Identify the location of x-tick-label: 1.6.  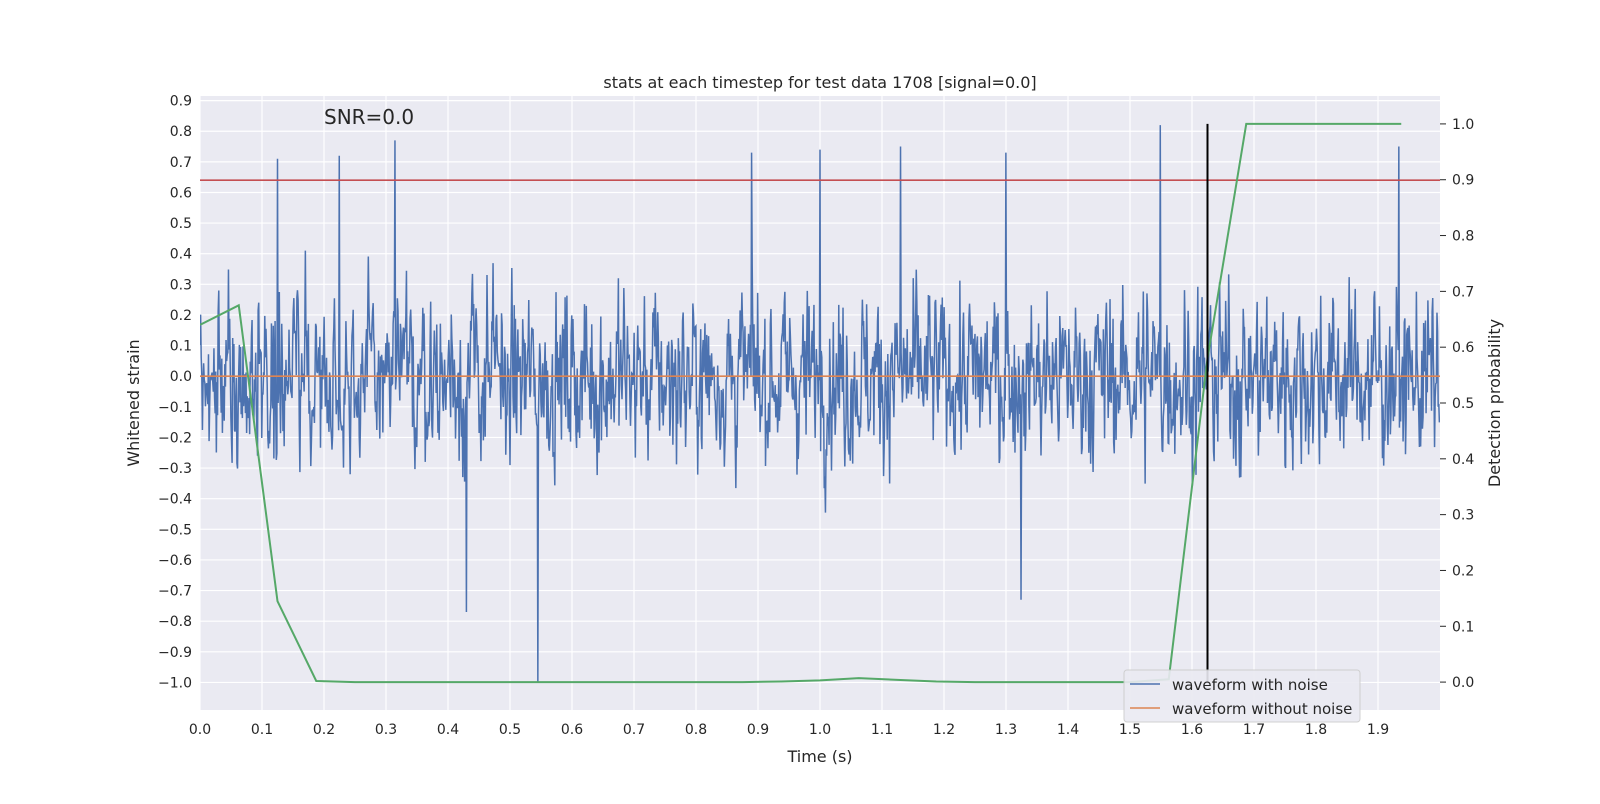
(1192, 730).